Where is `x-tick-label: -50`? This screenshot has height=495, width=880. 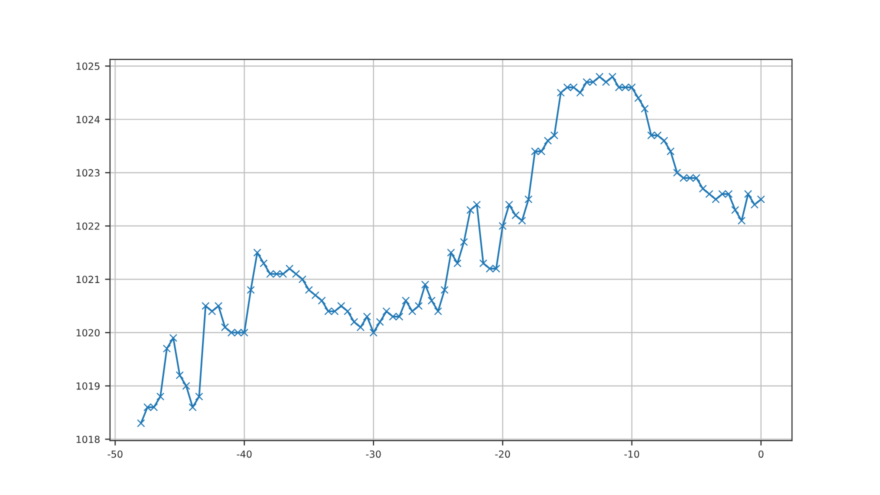 x-tick-label: -50 is located at coordinates (115, 454).